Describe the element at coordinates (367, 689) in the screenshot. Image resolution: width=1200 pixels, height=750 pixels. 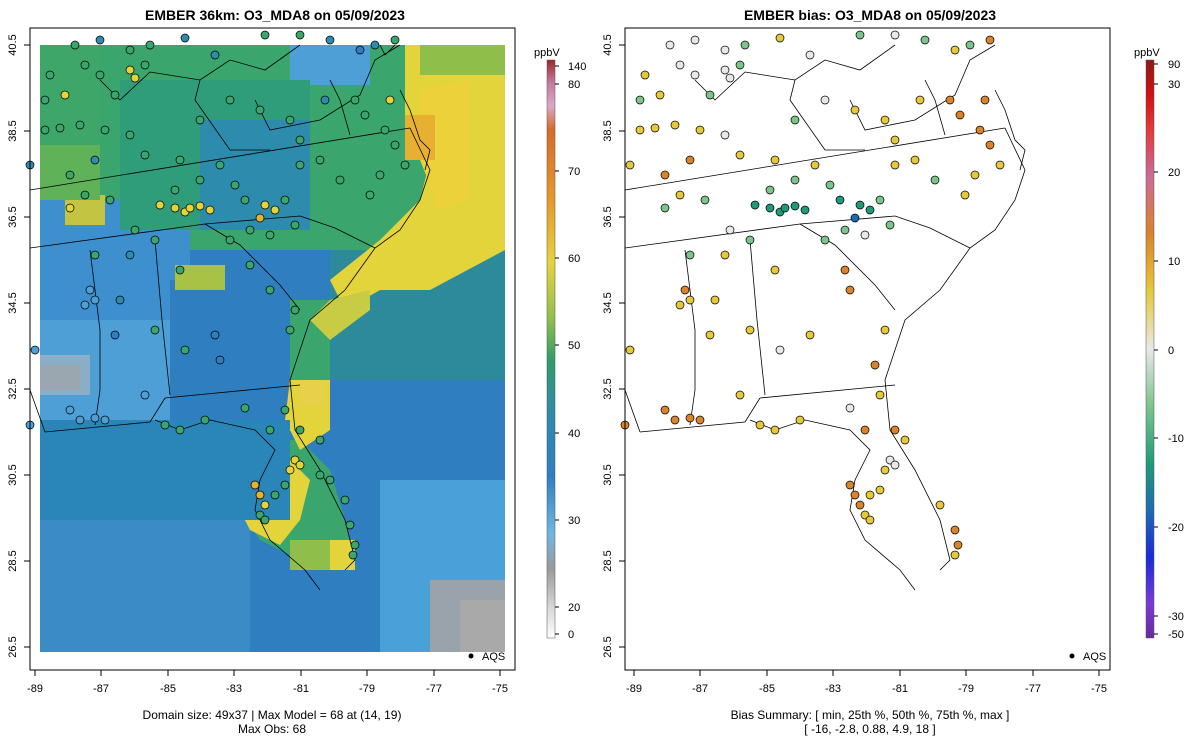
I see `left-xtick-5: -79` at that location.